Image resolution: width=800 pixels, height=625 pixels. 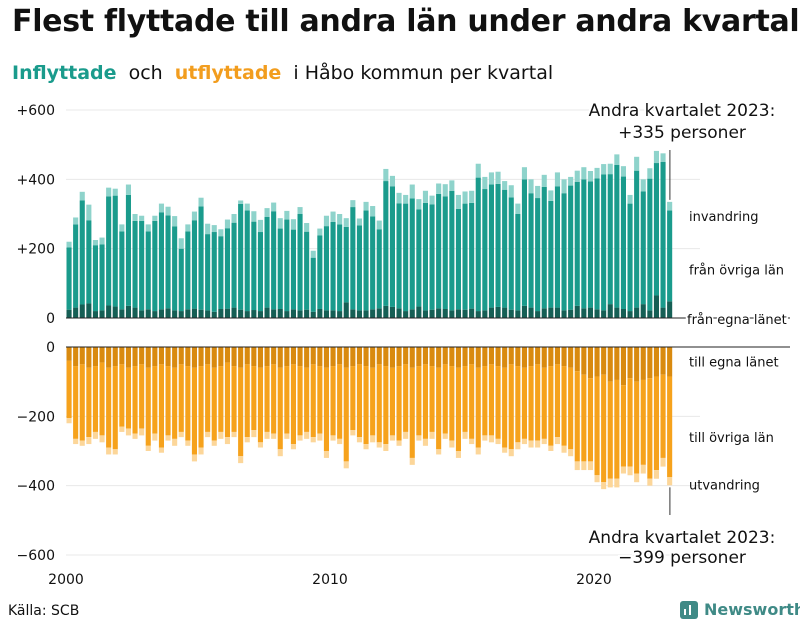 I want to click on annotation-bottom-line2: −399 personer, so click(x=682, y=558).